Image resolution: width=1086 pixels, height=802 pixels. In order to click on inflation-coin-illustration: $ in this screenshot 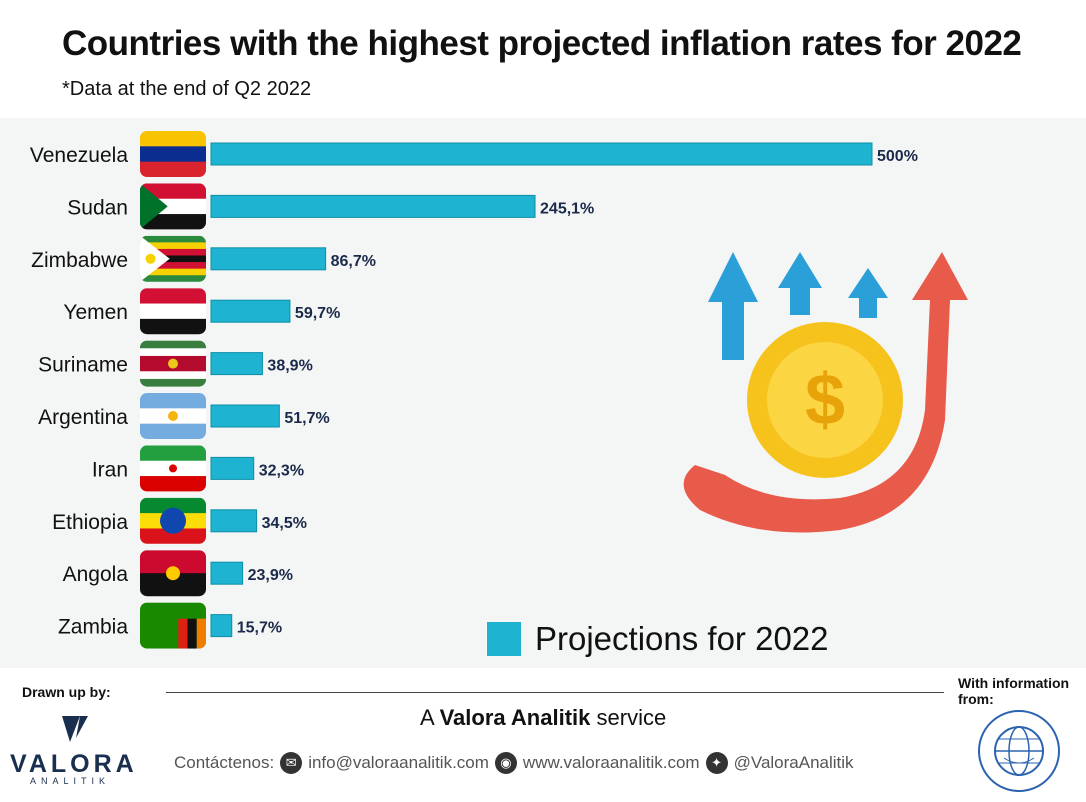, I will do `click(825, 392)`.